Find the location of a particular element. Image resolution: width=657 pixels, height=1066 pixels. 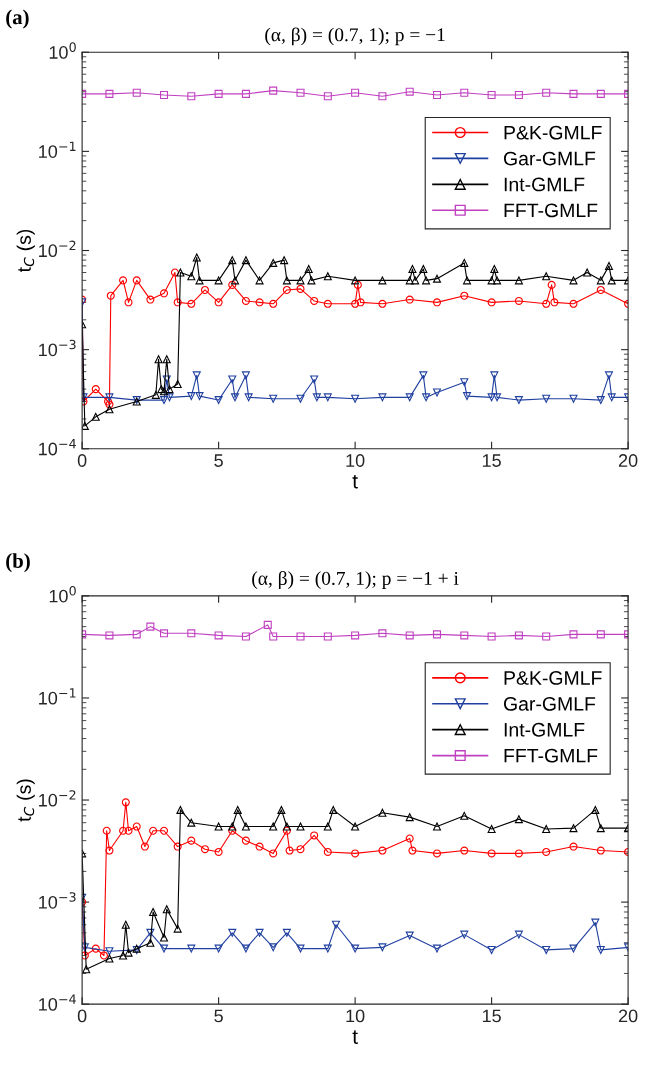

y-tick-label: 10$^{0}$ is located at coordinates (62, 50).